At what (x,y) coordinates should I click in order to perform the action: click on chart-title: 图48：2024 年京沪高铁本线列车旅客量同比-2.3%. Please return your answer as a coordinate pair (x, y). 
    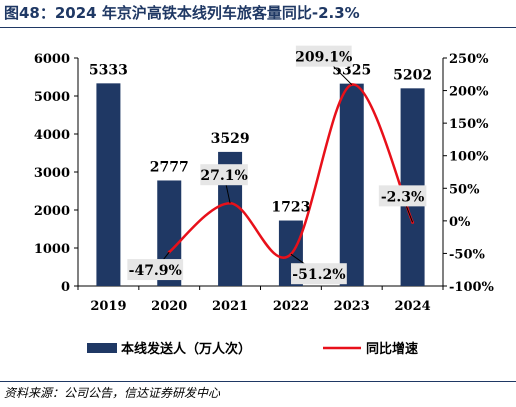
    Looking at the image, I should click on (182, 13).